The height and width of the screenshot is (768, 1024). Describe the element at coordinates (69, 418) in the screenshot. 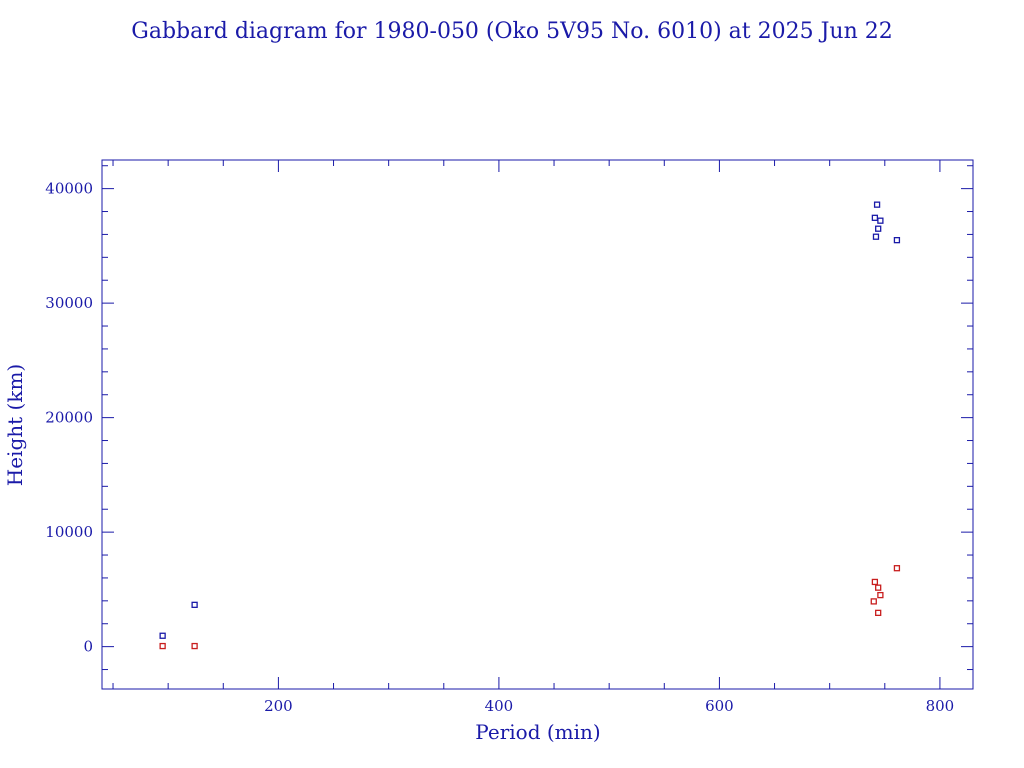

I see `y-tick-label: 20000` at that location.